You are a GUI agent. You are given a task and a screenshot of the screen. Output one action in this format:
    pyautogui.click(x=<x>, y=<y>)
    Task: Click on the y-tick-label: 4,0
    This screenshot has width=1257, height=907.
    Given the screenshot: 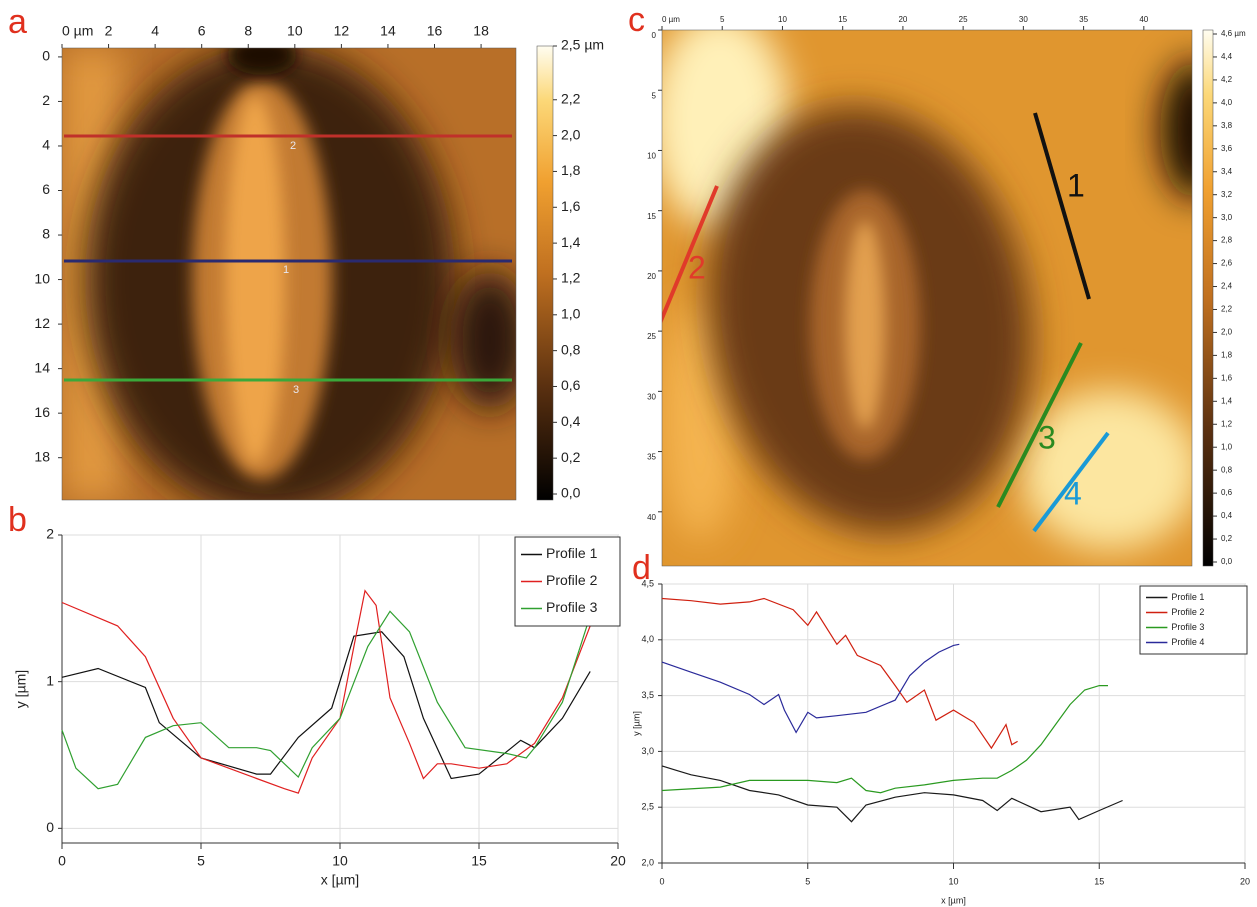 What is the action you would take?
    pyautogui.click(x=647, y=639)
    